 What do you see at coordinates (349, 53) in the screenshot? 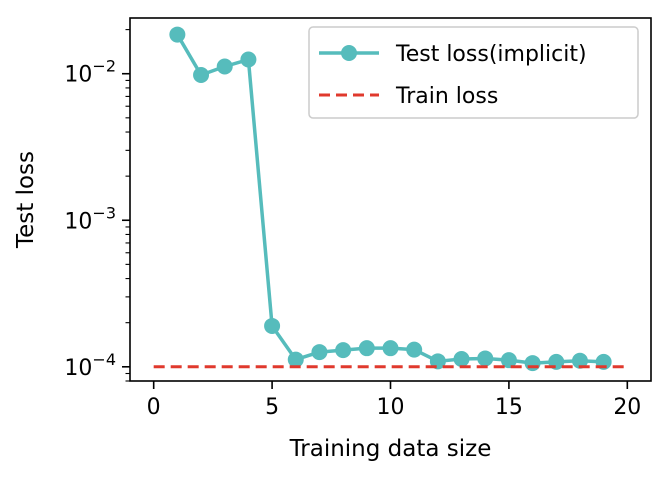
I see `legend-marker-test-loss` at bounding box center [349, 53].